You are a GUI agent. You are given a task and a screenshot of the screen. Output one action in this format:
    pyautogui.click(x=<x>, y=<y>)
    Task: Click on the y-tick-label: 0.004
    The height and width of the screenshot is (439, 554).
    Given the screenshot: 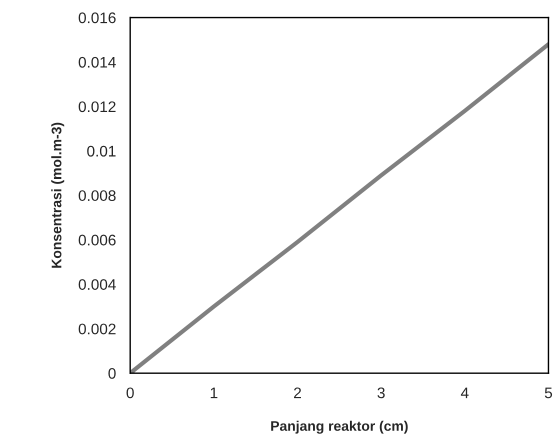 What is the action you would take?
    pyautogui.click(x=97, y=284)
    